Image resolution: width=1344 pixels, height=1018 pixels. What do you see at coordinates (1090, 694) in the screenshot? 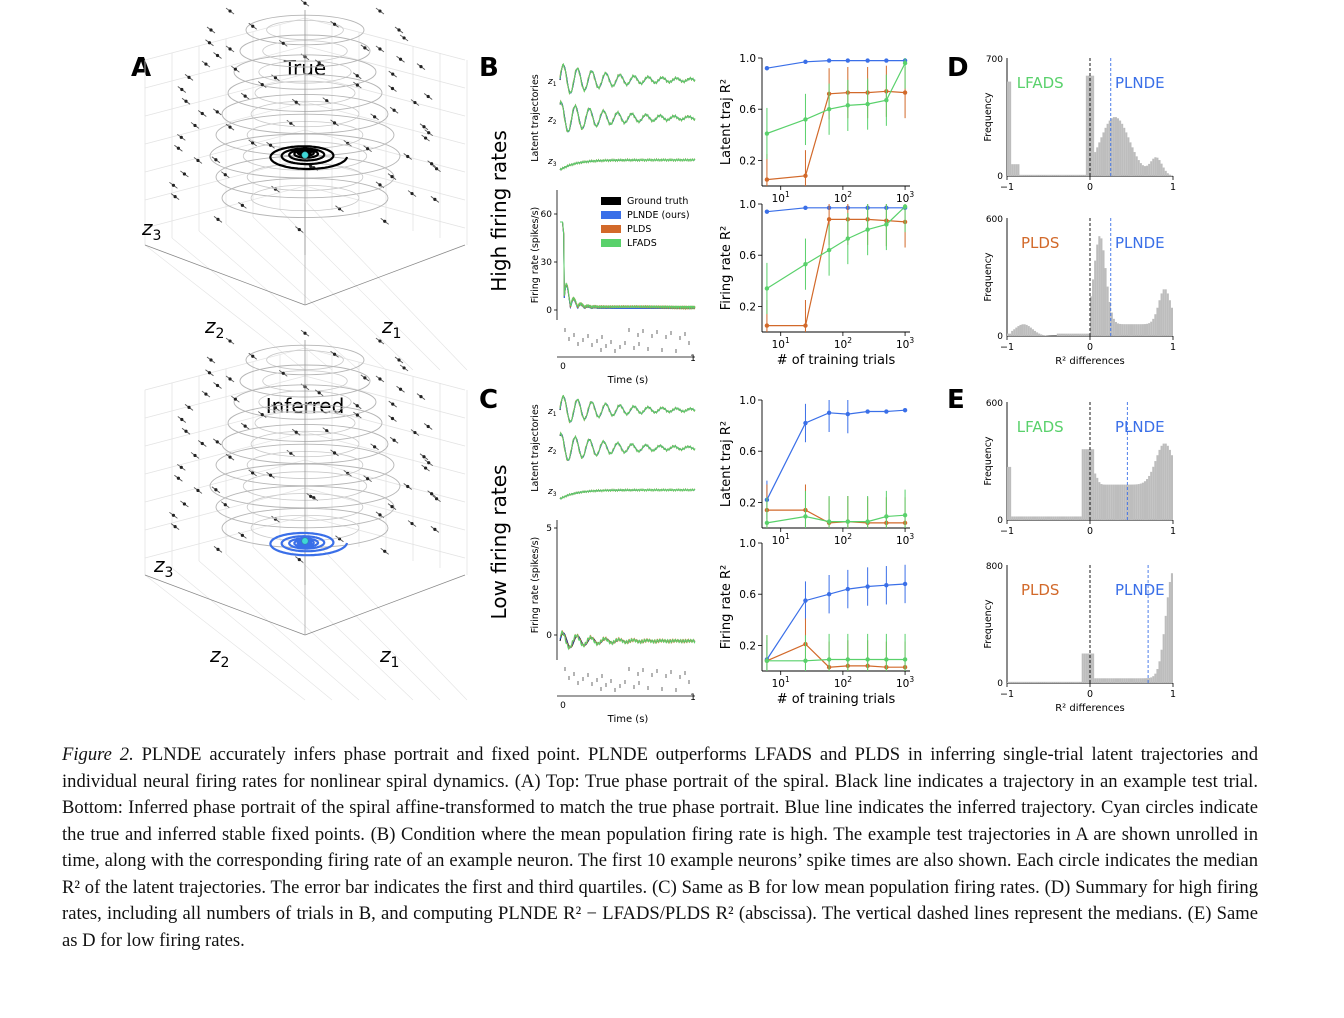
I see `hist-xtick-label: 0` at bounding box center [1090, 694].